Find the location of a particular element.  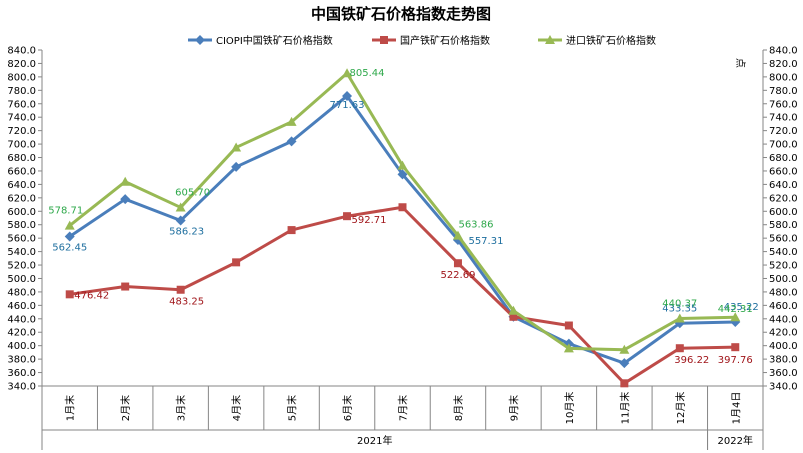

data-label: 397.76 is located at coordinates (735, 360).